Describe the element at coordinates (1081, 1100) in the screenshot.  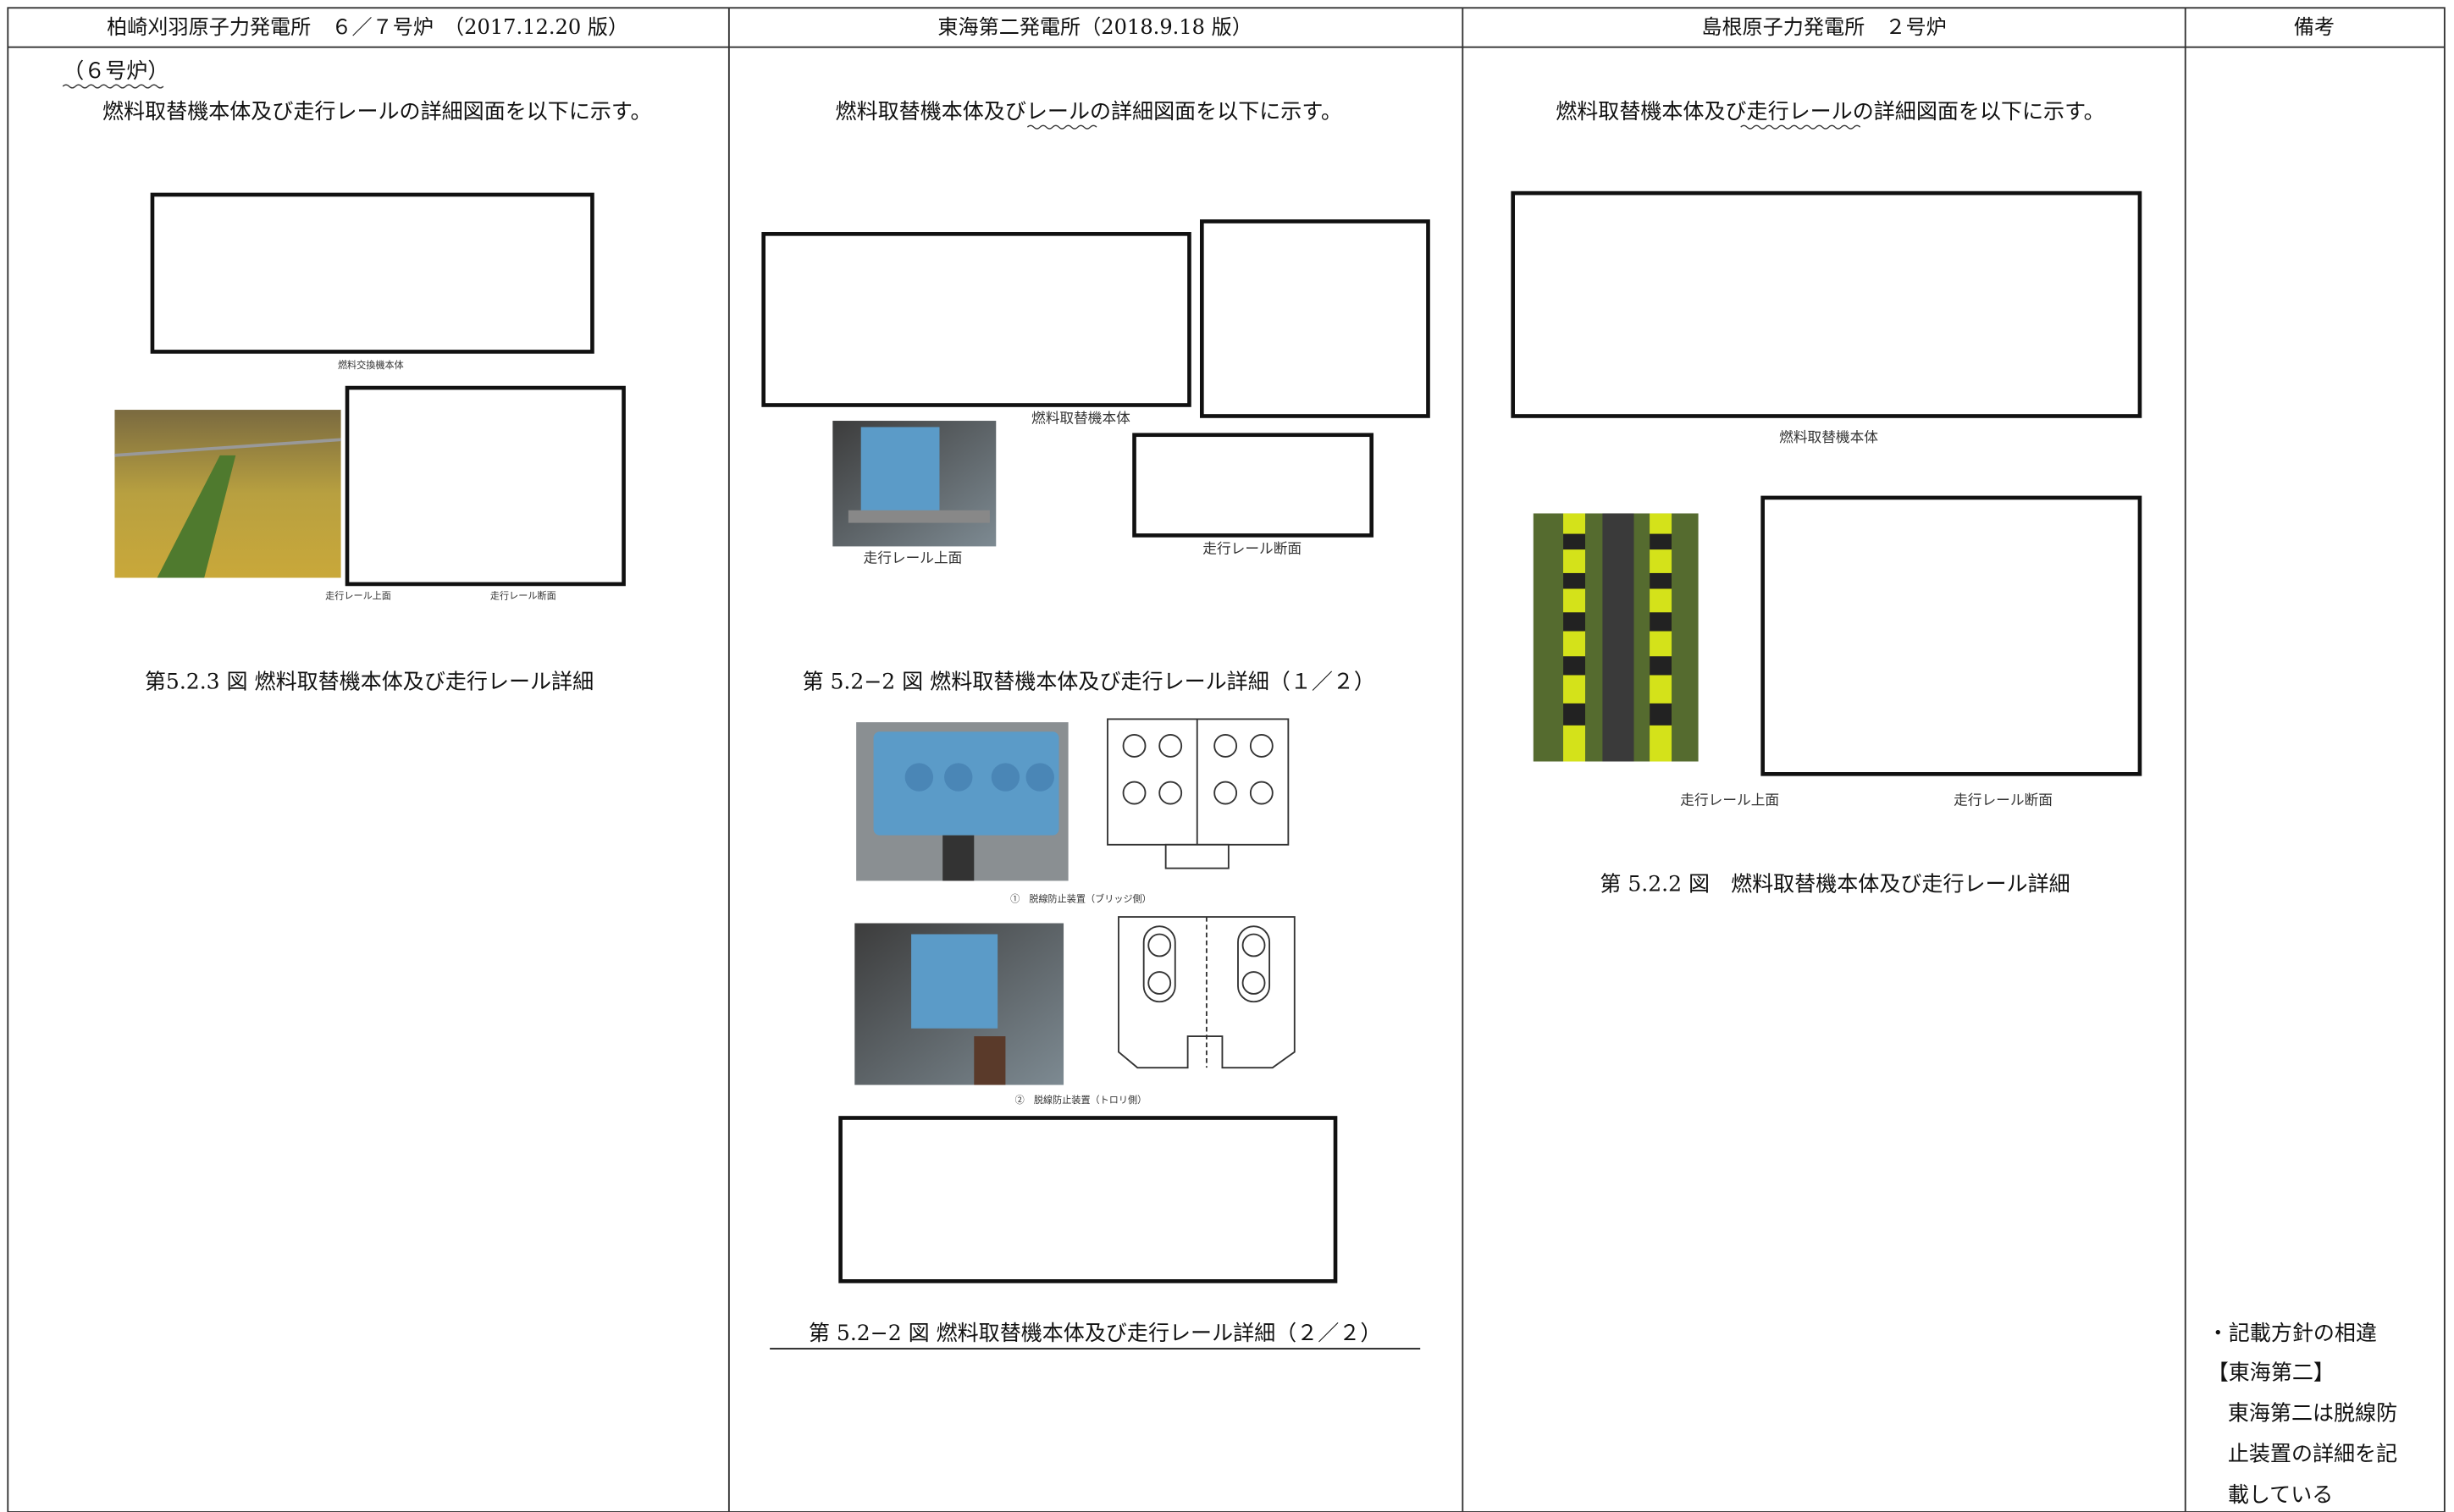
I see `figure-label: ② 脱線防止装置（トロリ側）` at that location.